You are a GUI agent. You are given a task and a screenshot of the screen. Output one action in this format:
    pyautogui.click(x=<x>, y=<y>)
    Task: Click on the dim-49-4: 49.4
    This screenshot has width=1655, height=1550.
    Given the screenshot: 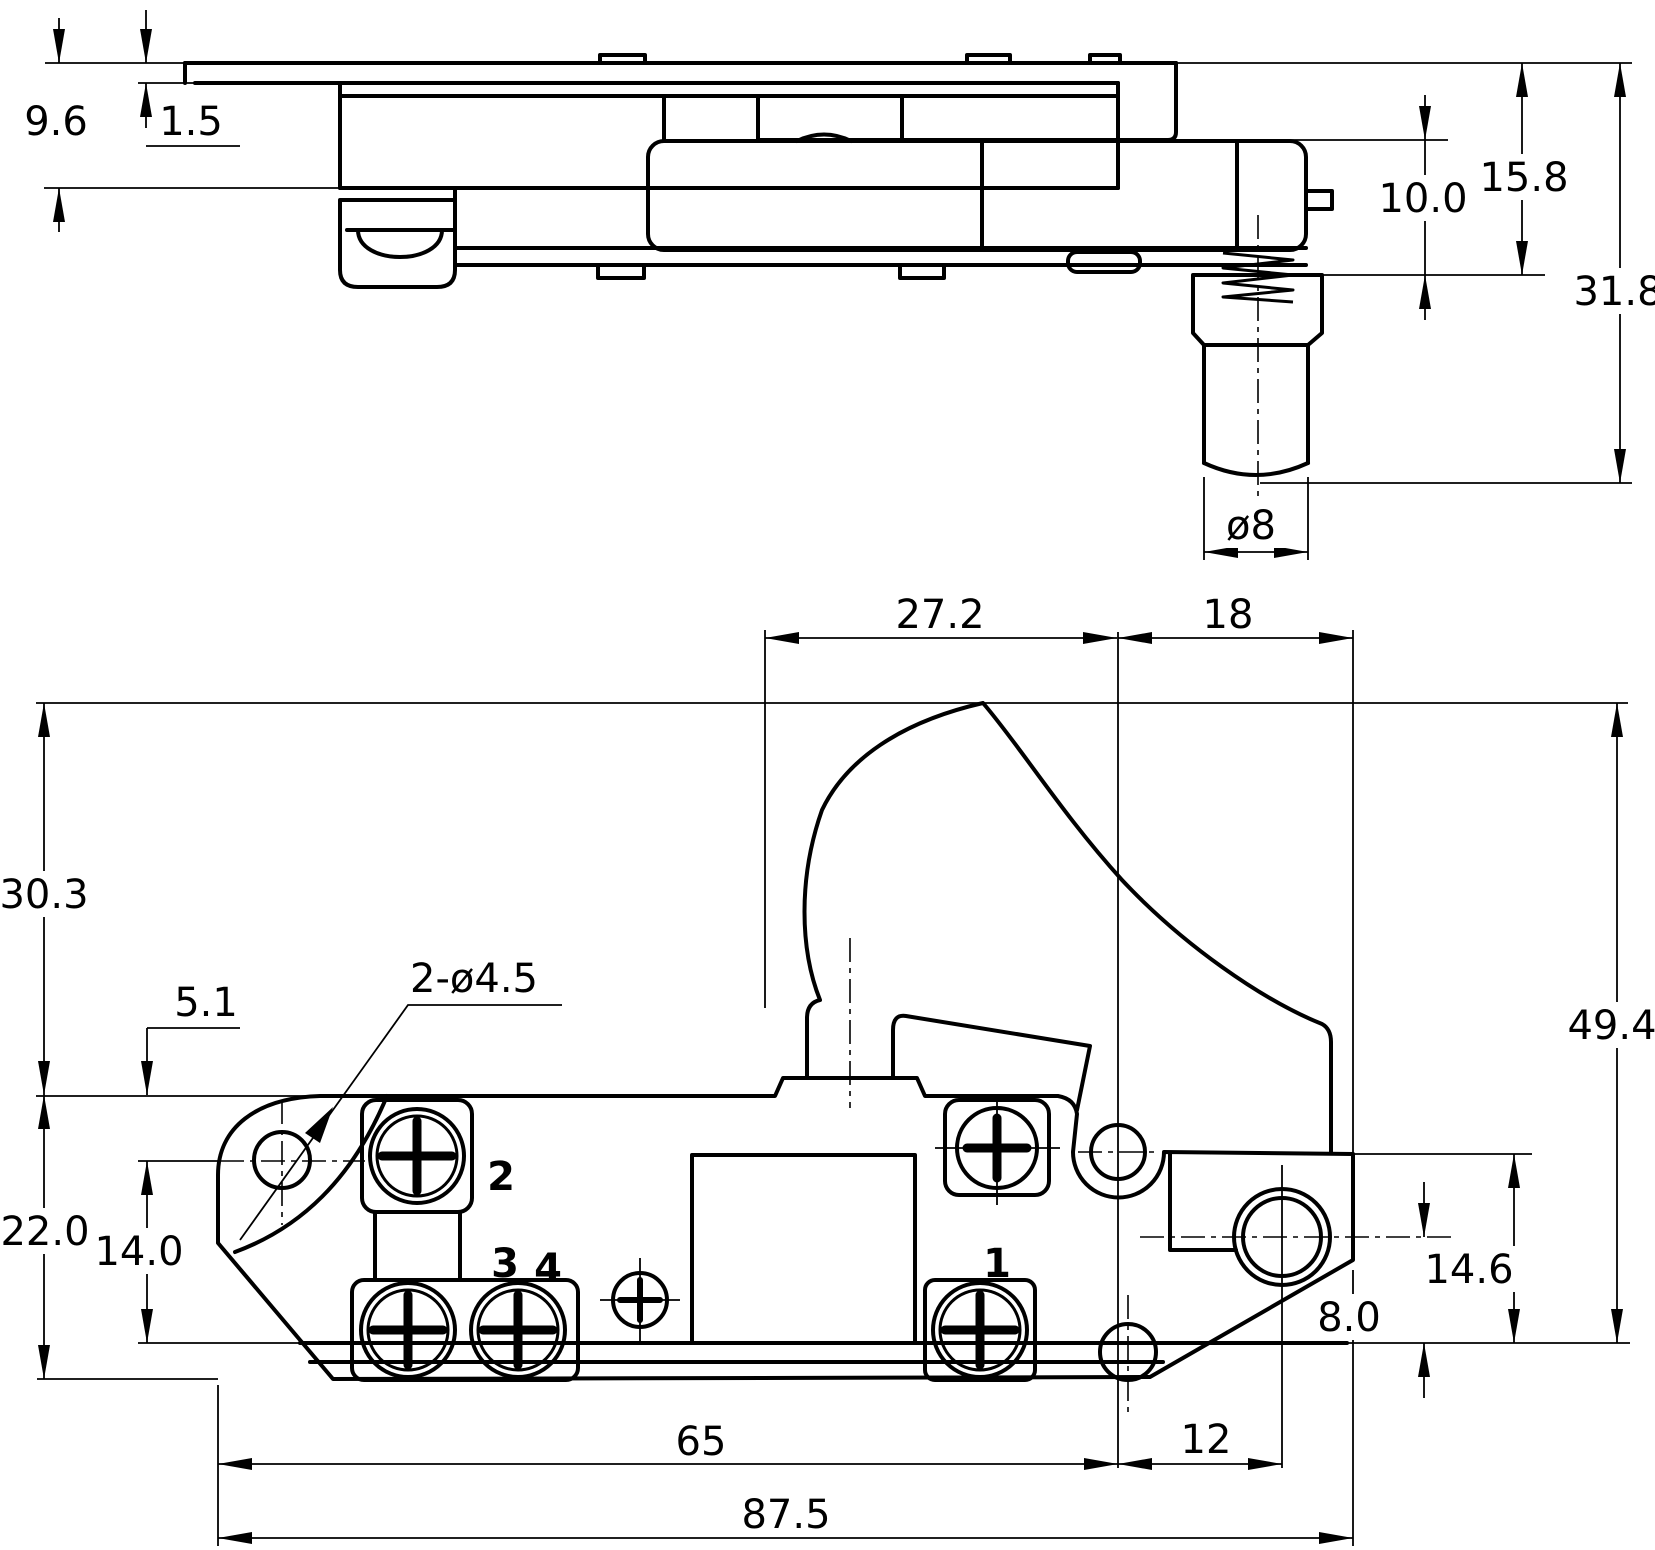 What is the action you would take?
    pyautogui.click(x=1609, y=1023)
    